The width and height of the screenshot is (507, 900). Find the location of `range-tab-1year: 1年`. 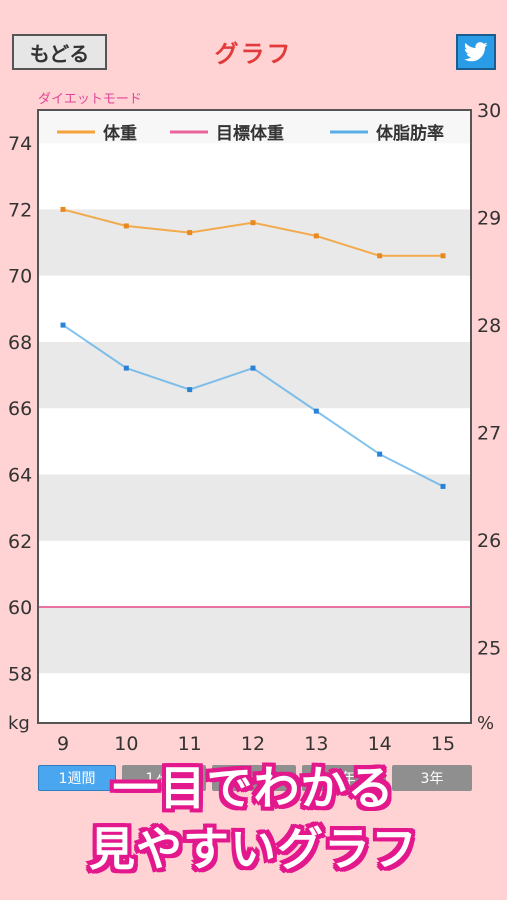

range-tab-1year: 1年 is located at coordinates (344, 778).